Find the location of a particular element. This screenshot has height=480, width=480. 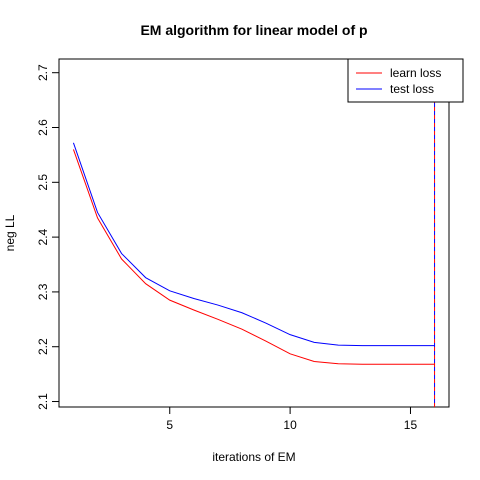

x-axis-label: iterations of EM is located at coordinates (253, 457).